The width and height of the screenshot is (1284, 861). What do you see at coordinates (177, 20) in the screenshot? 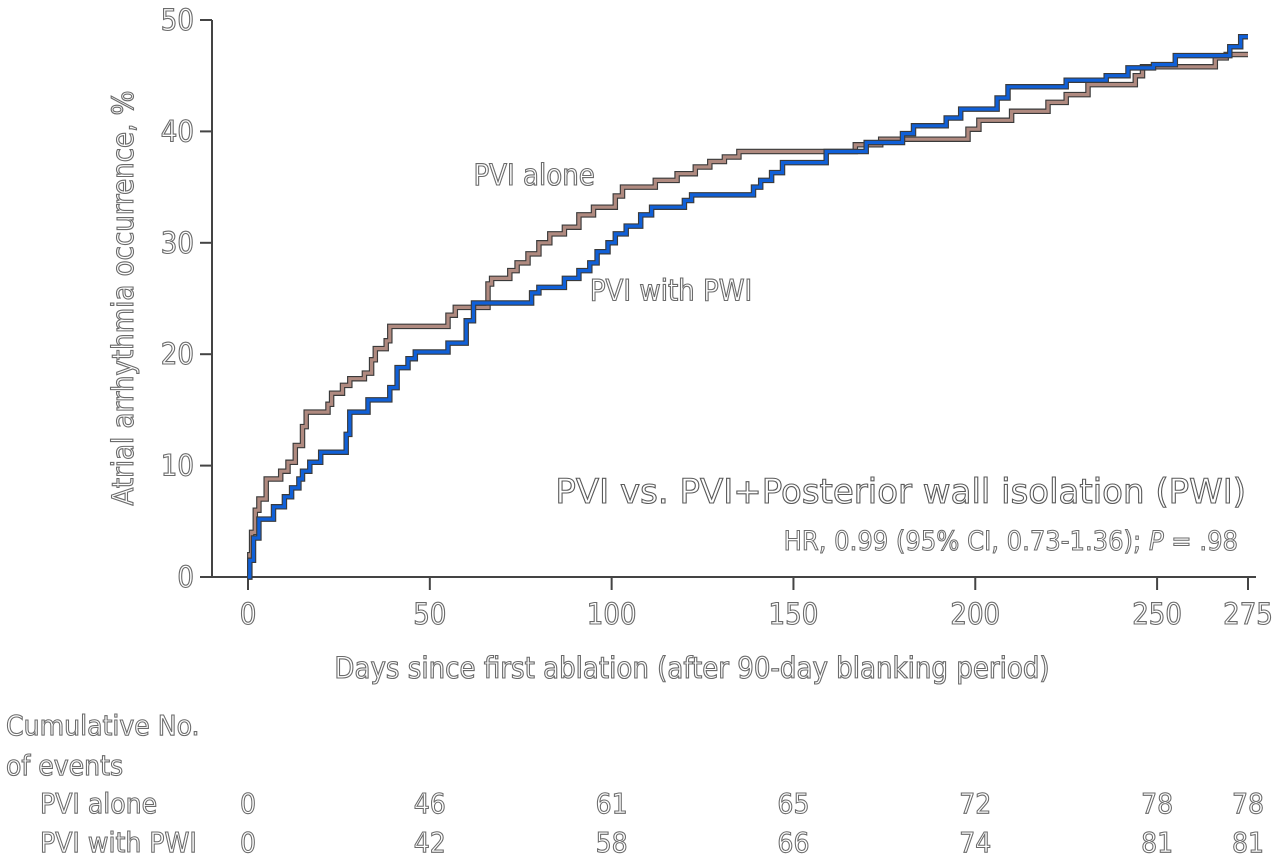
I see `y-tick-label-50: 50` at bounding box center [177, 20].